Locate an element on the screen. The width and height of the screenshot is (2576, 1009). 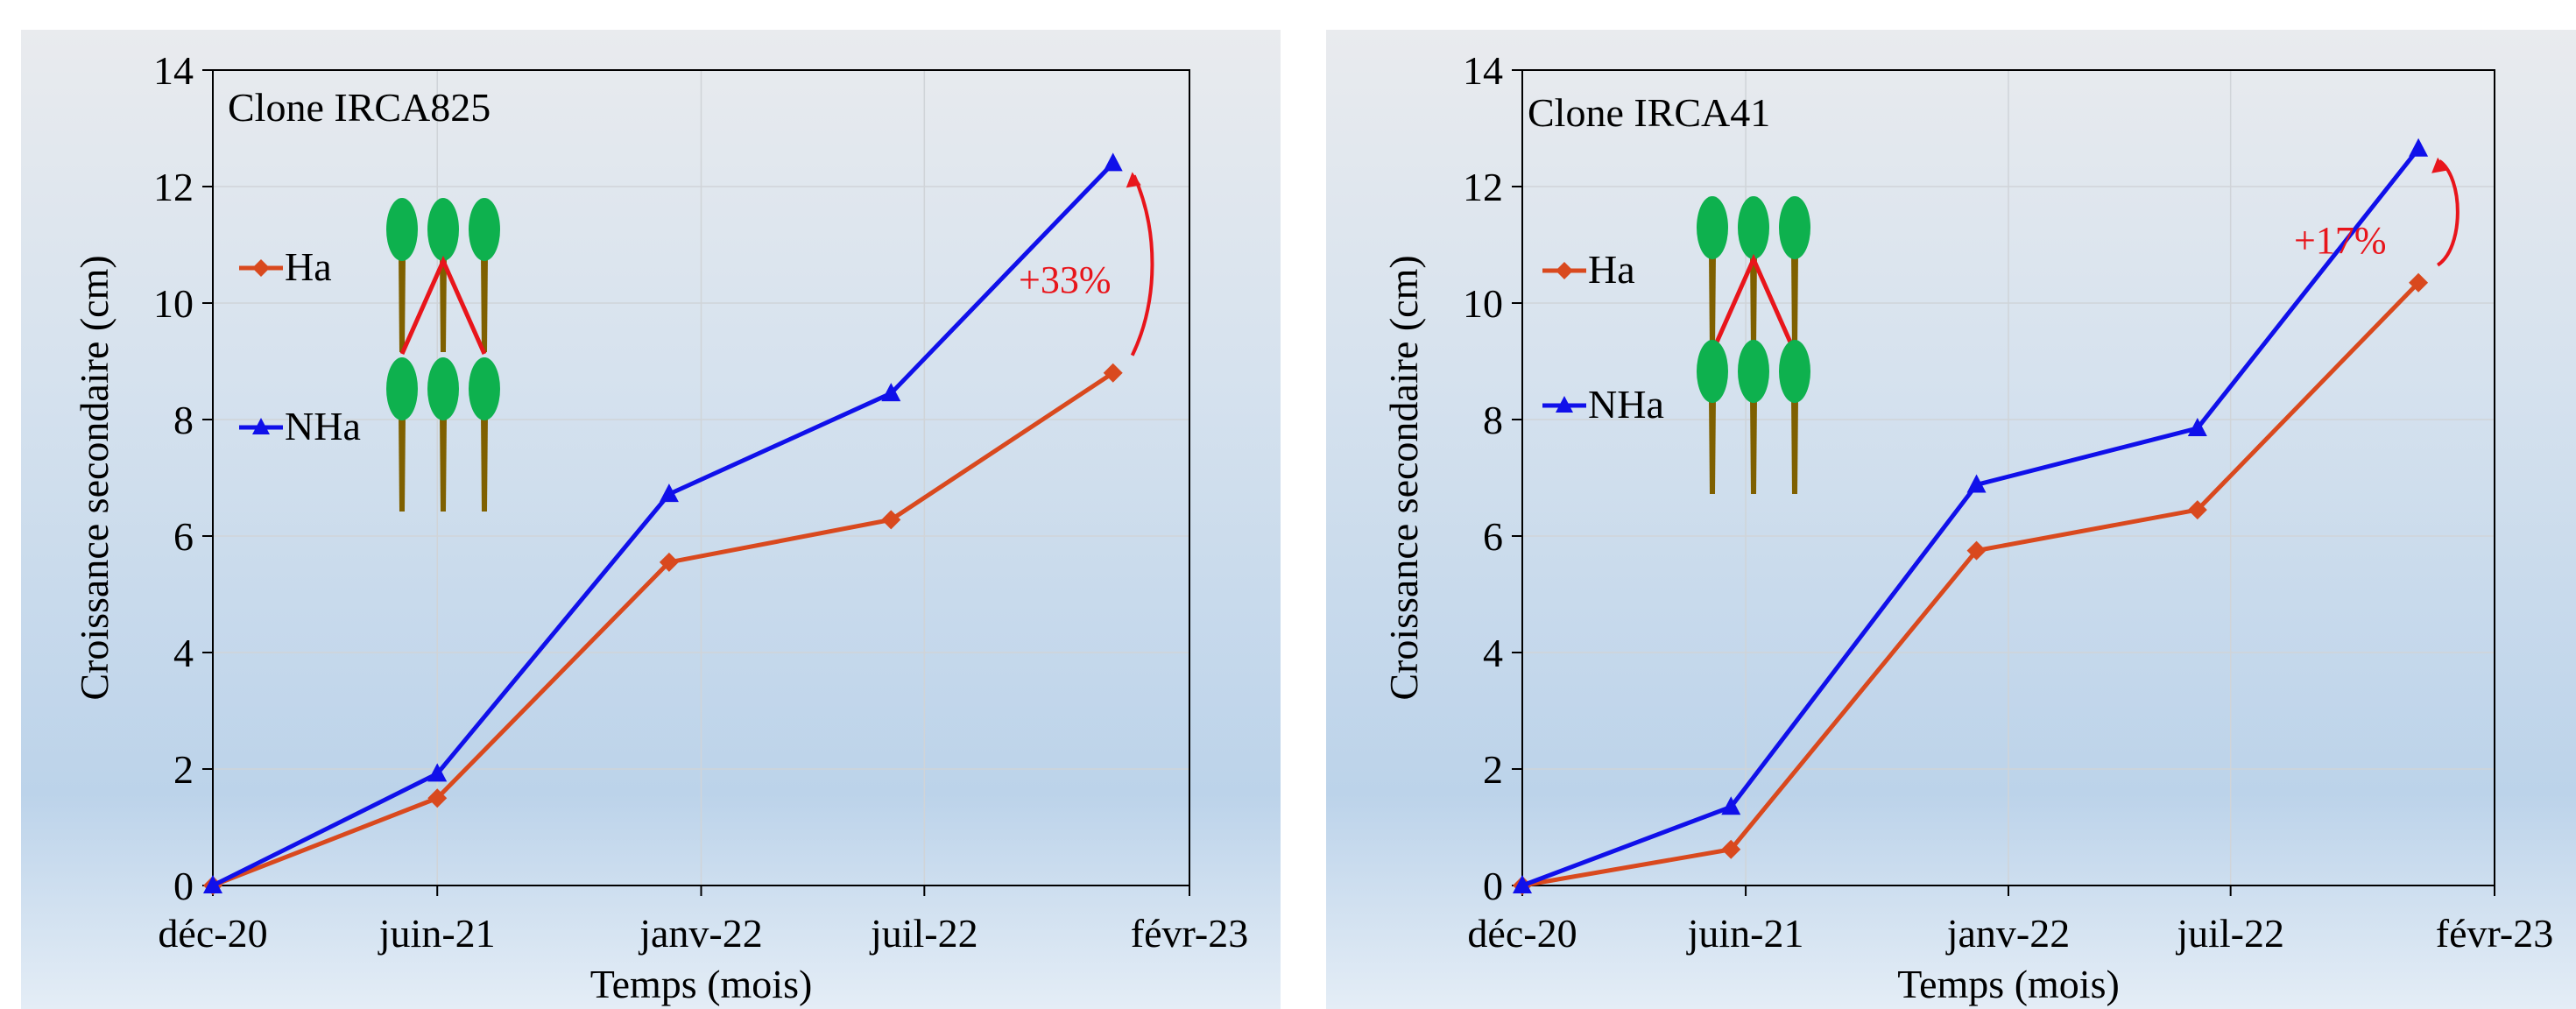
trees-grafted-icon is located at coordinates (443, 277).